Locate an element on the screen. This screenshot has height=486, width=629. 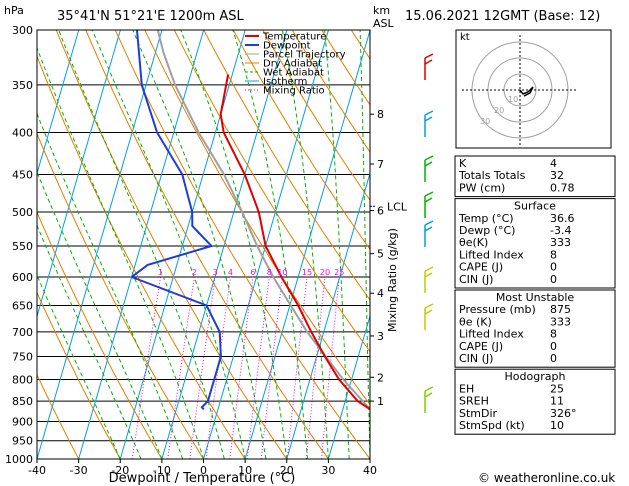
table-title: Most Unstable is located at coordinates (535, 297).